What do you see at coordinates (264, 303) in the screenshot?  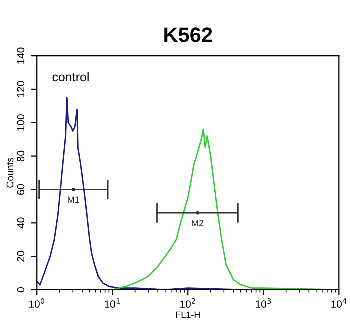 I see `x-tick-label: 10$^{3}$` at bounding box center [264, 303].